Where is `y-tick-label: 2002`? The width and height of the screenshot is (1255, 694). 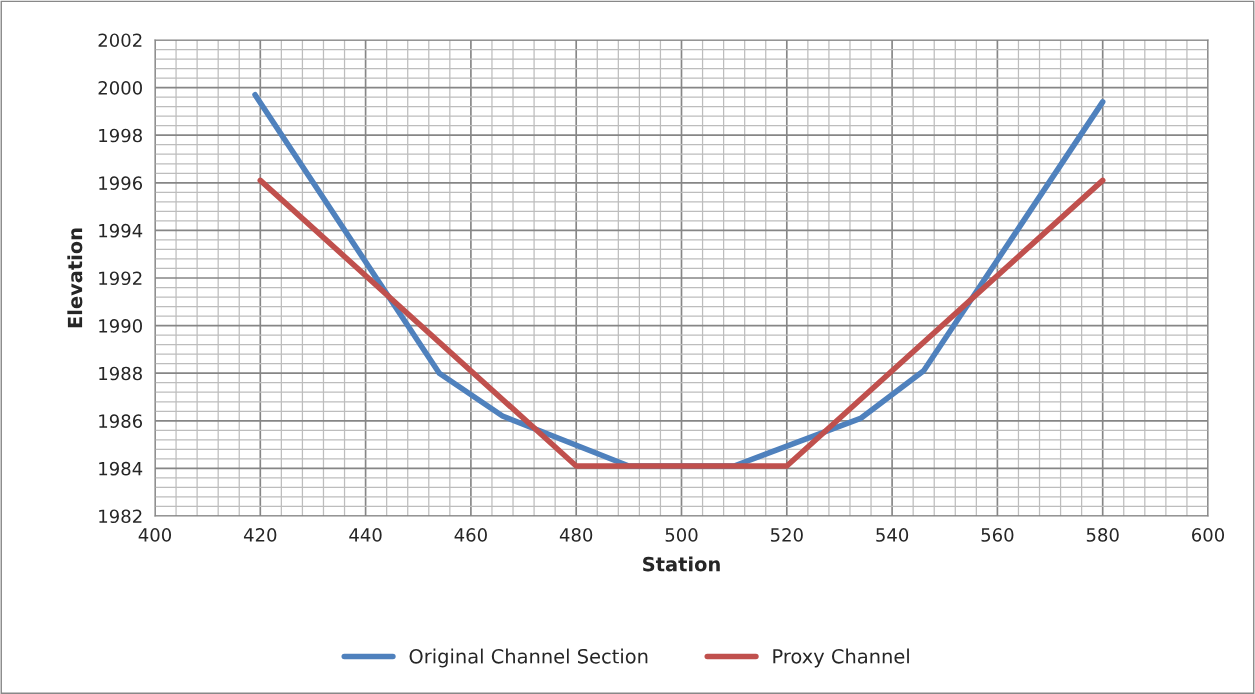 y-tick-label: 2002 is located at coordinates (120, 40).